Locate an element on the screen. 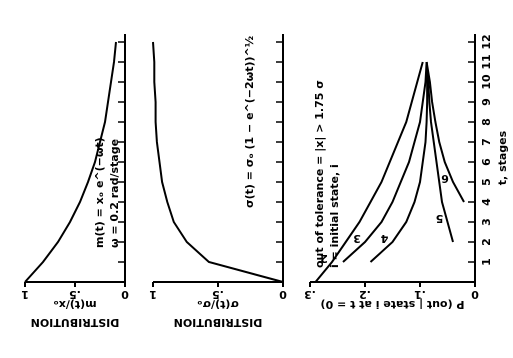 This screenshot has width=513, height=358. x-tick-label: 1 is located at coordinates (486, 262).